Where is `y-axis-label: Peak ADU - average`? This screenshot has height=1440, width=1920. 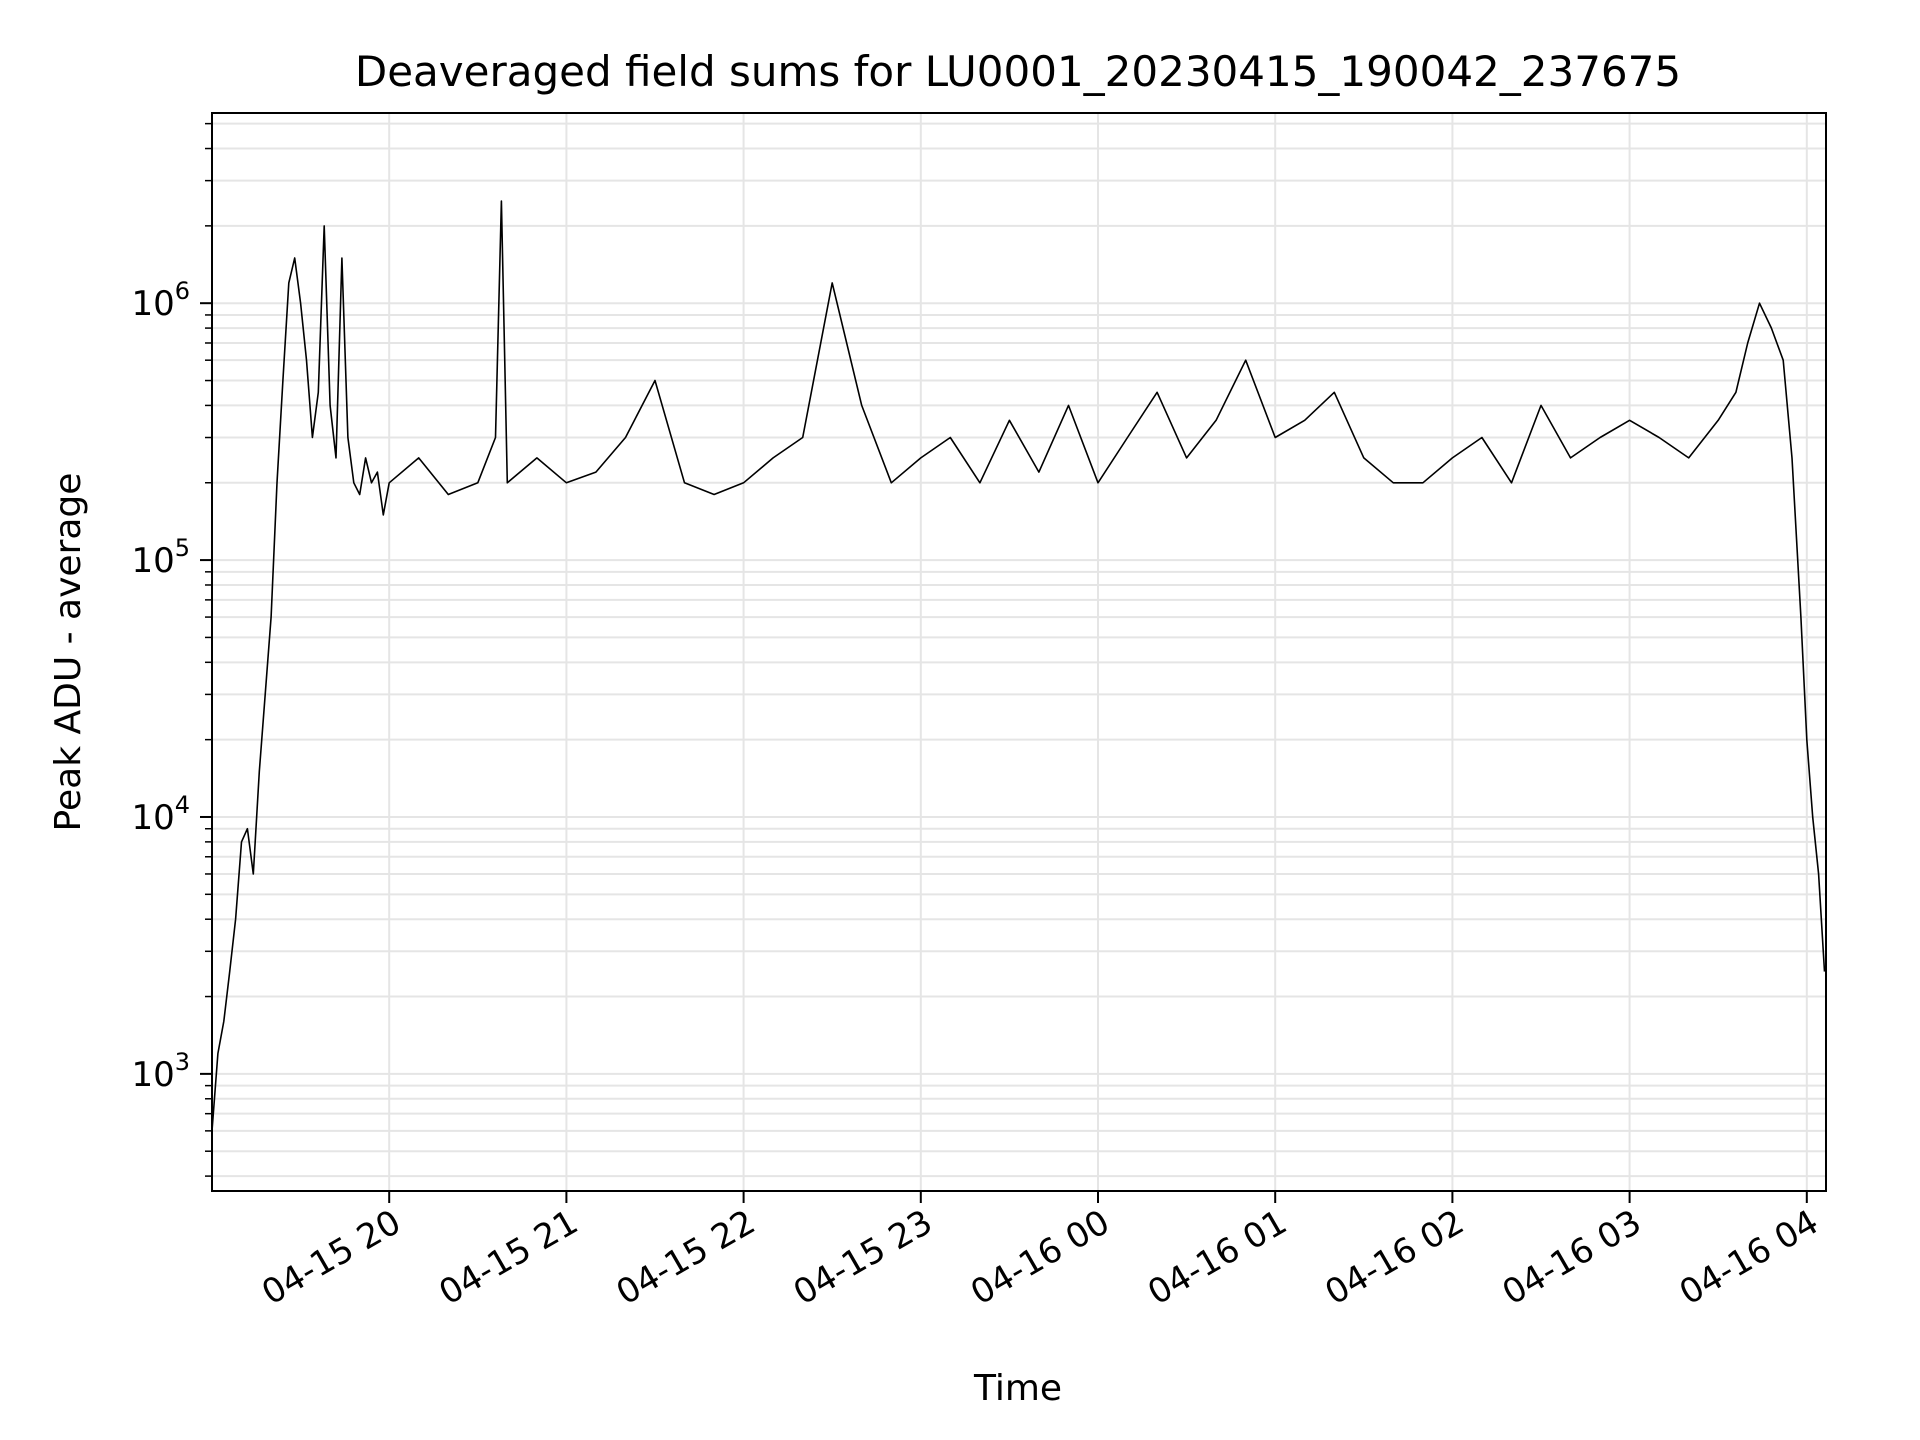 y-axis-label: Peak ADU - average is located at coordinates (68, 652).